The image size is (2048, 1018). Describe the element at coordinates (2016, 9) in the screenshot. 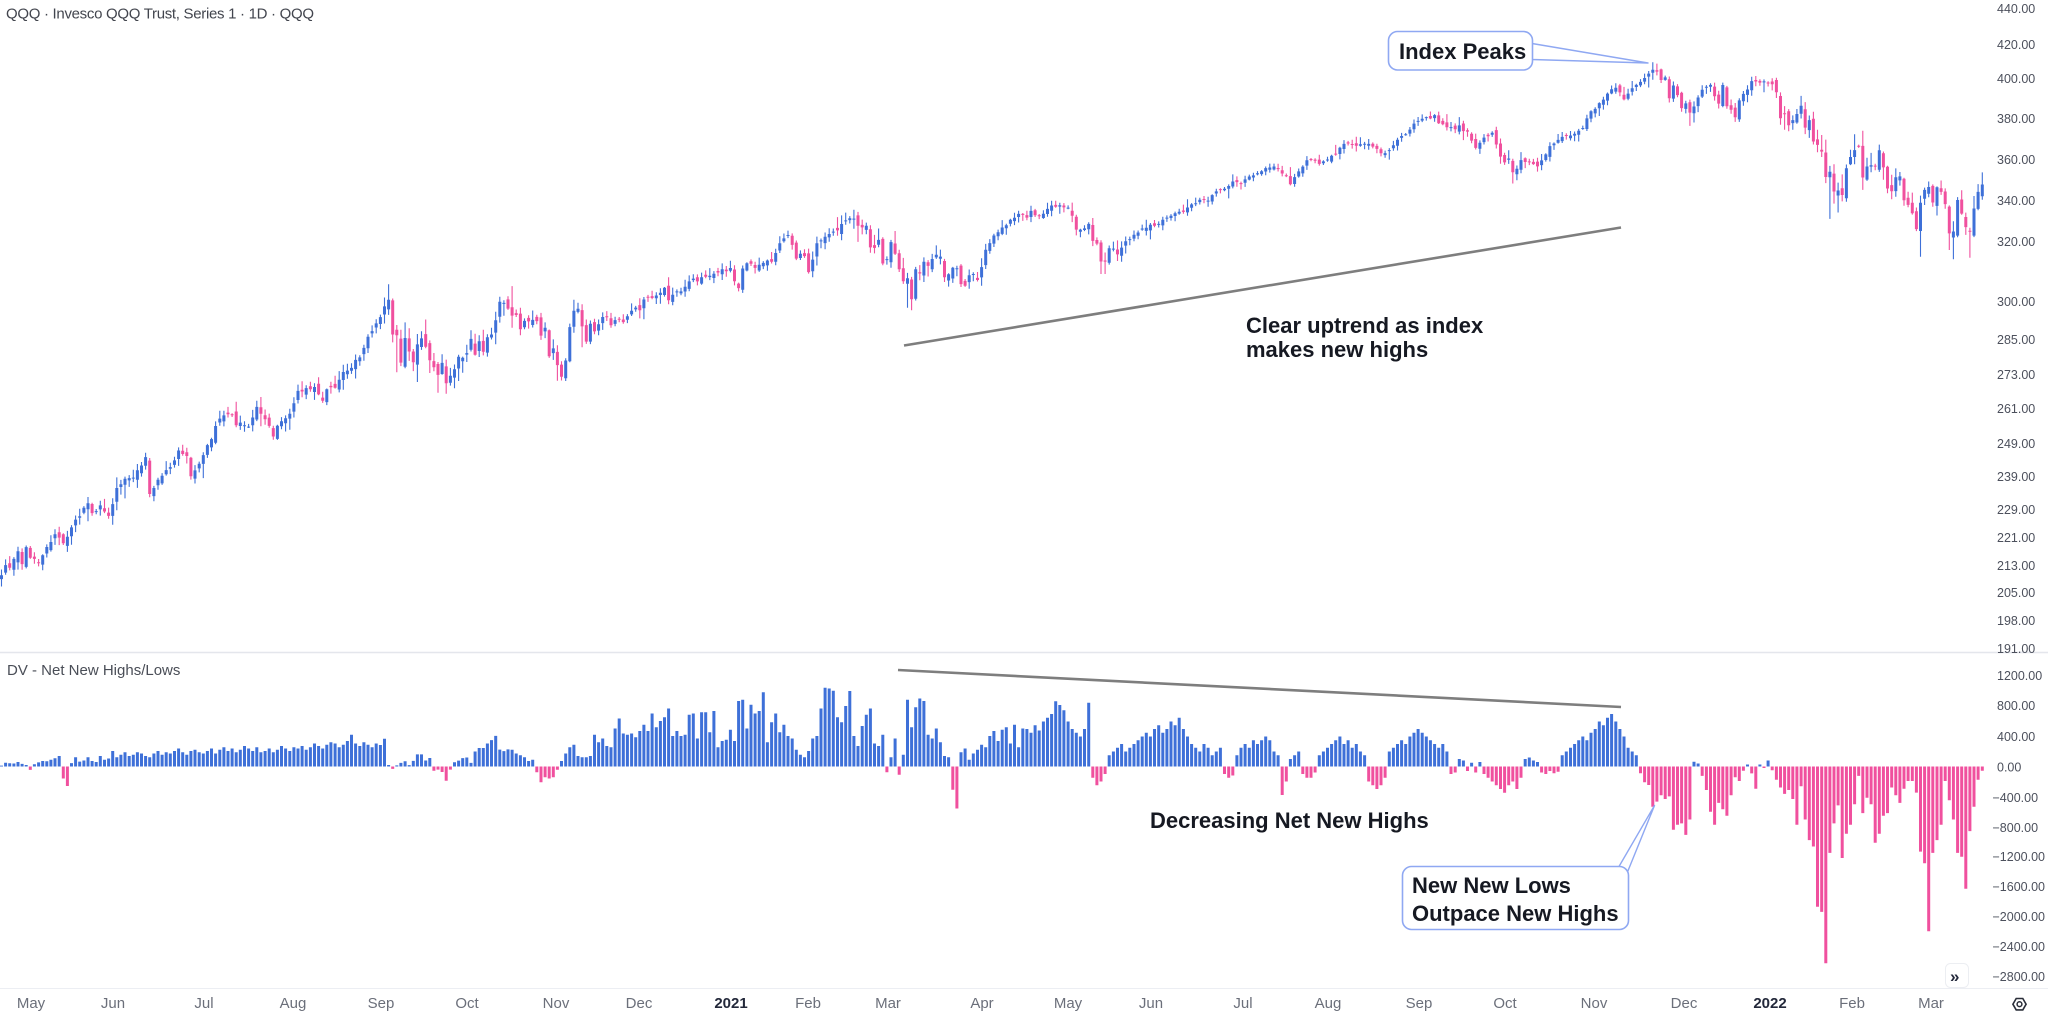

I see `svg-text: 440.00` at that location.